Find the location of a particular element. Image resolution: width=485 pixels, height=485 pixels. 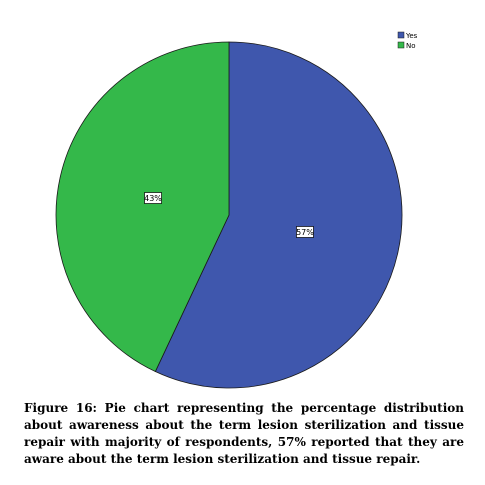

data-label-text: 43% is located at coordinates (153, 198).